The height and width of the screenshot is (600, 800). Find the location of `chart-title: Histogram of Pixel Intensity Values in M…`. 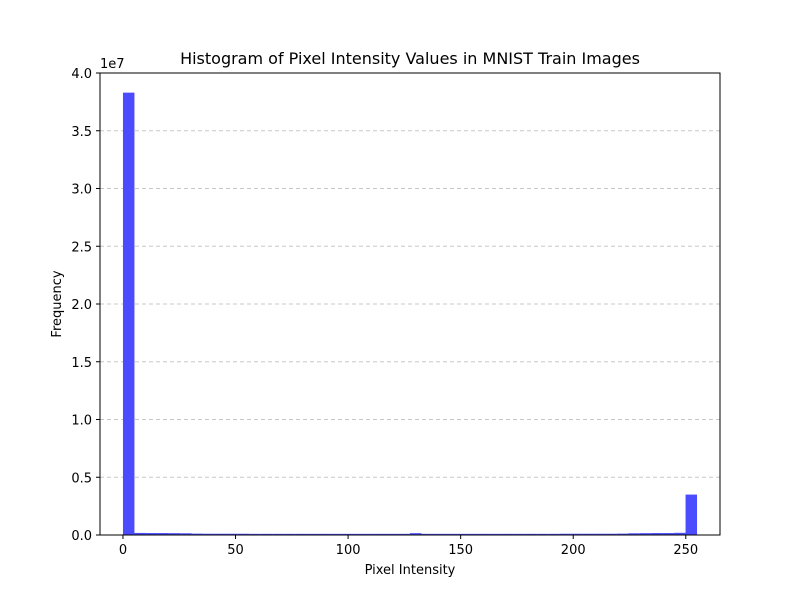

chart-title: Histogram of Pixel Intensity Values in M… is located at coordinates (410, 58).